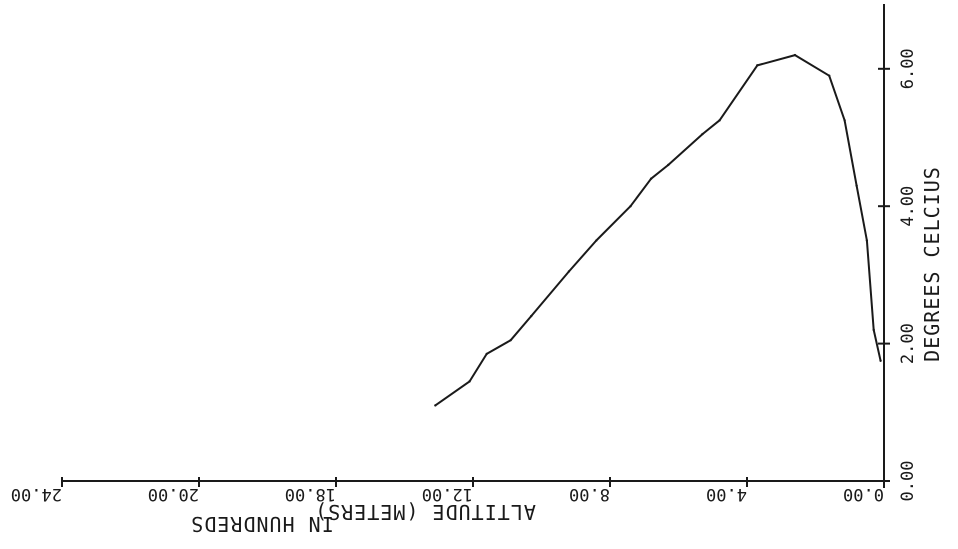 Image resolution: width=958 pixels, height=549 pixels. I want to click on x-axis-ticks: 0.00 4.00 8.00 12.00 18.00 20.00 24.00, so click(448, 490).